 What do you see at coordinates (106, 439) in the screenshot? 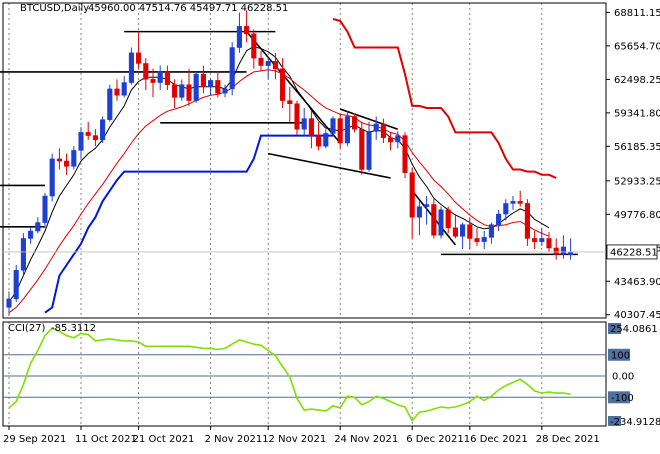
I see `x-tick-label: 11 Oct 2021` at bounding box center [106, 439].